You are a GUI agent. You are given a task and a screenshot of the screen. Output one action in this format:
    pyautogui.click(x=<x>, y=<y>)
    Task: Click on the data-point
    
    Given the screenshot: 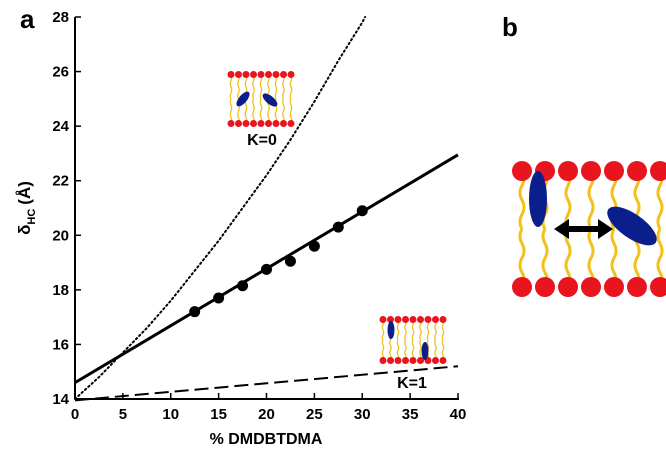 What is the action you would take?
    pyautogui.click(x=290, y=261)
    